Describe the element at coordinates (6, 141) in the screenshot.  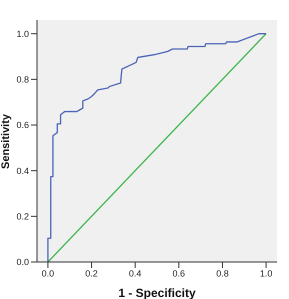
I see `y-axis-title: Sensitivity` at that location.